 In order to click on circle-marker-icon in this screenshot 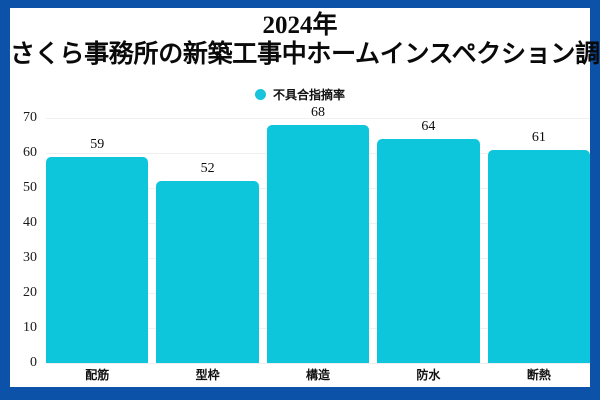, I will do `click(260, 94)`.